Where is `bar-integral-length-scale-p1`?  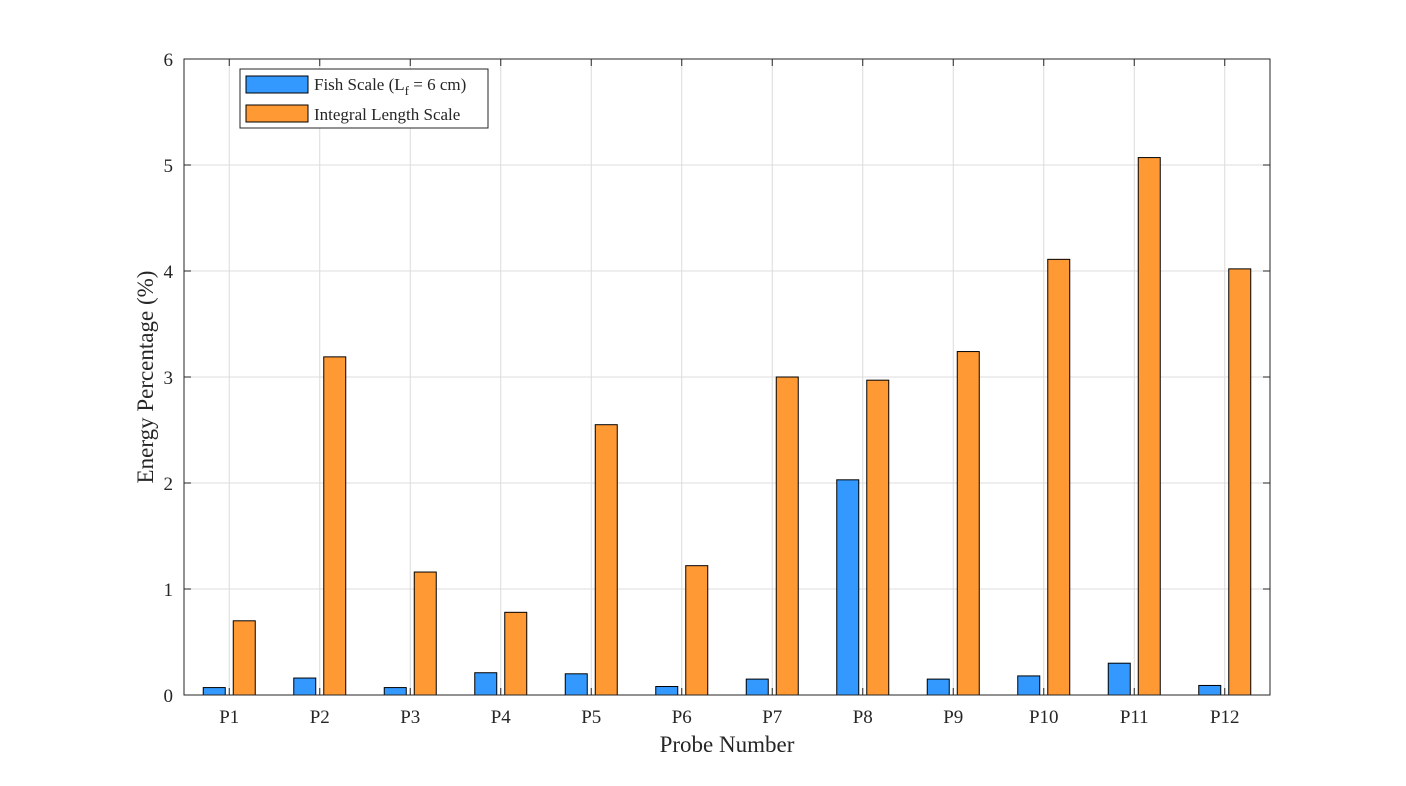
bar-integral-length-scale-p1 is located at coordinates (244, 658).